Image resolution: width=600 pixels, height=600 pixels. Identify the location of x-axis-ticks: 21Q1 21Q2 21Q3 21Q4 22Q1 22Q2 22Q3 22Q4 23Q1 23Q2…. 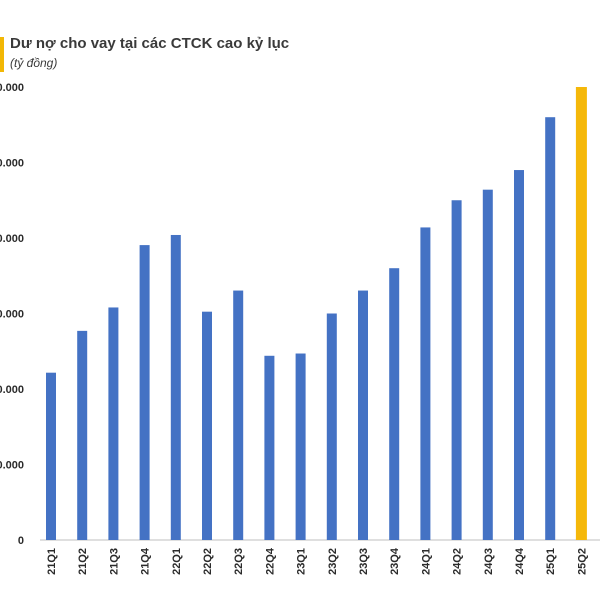
(317, 561).